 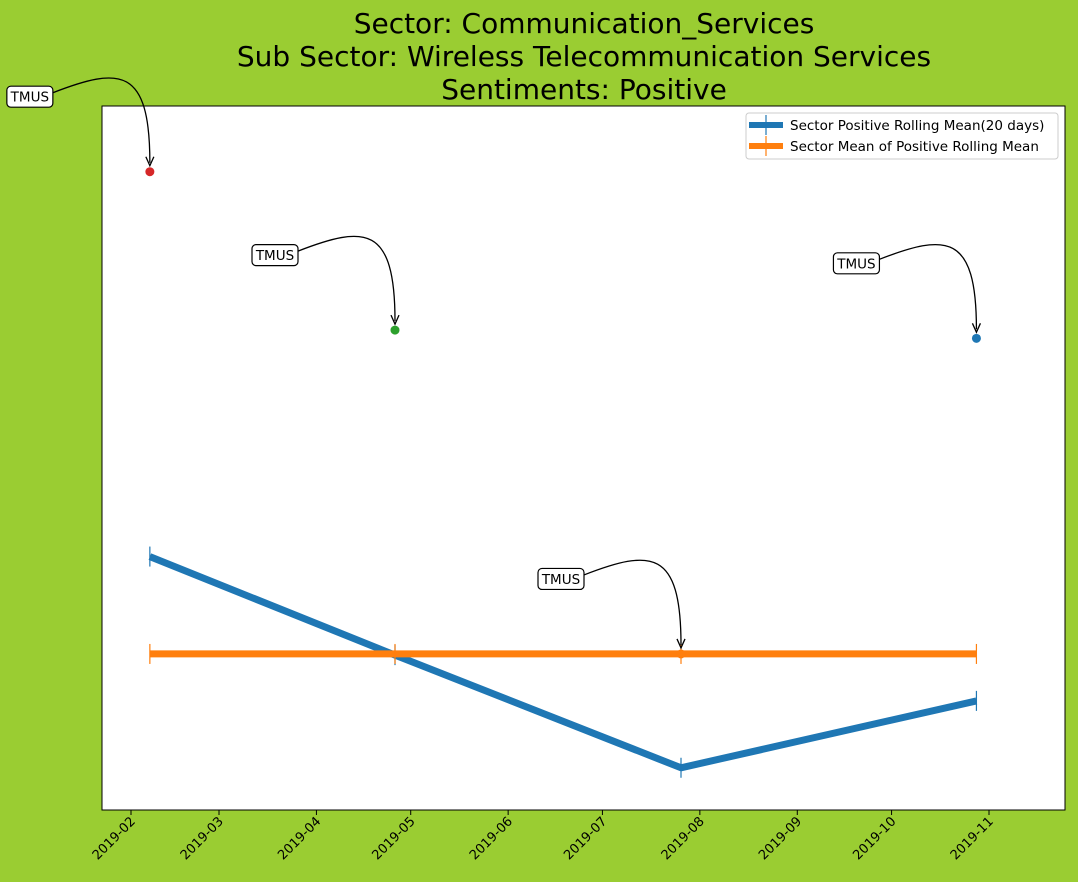 What do you see at coordinates (491, 838) in the screenshot?
I see `x-tick-label-4: 2019-06` at bounding box center [491, 838].